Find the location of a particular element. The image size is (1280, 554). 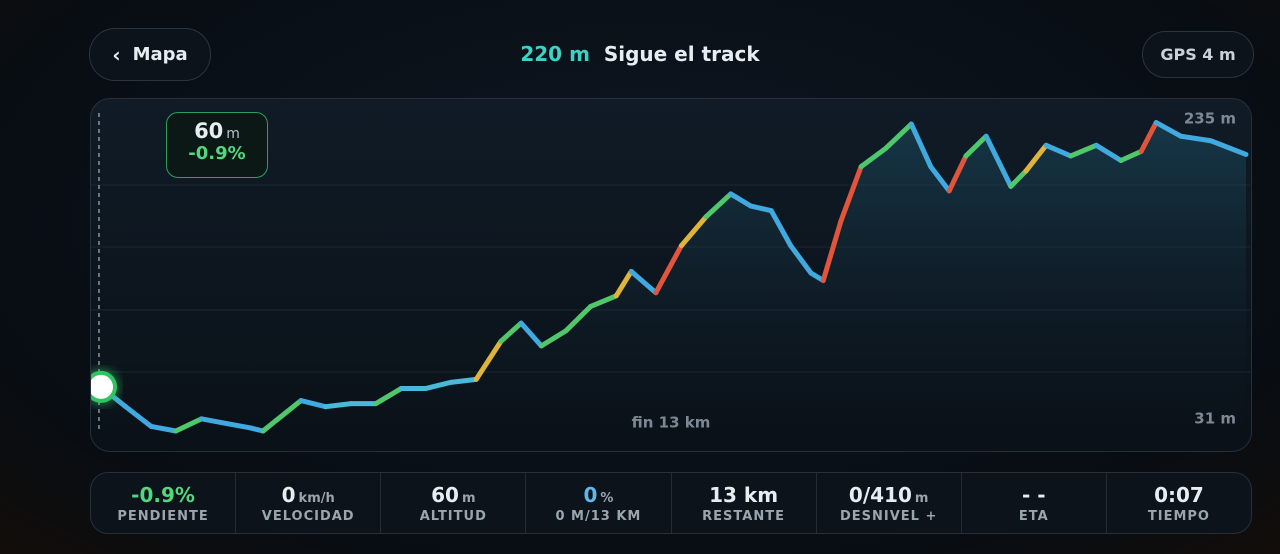

stat-label: DESNIVEL + is located at coordinates (888, 516).